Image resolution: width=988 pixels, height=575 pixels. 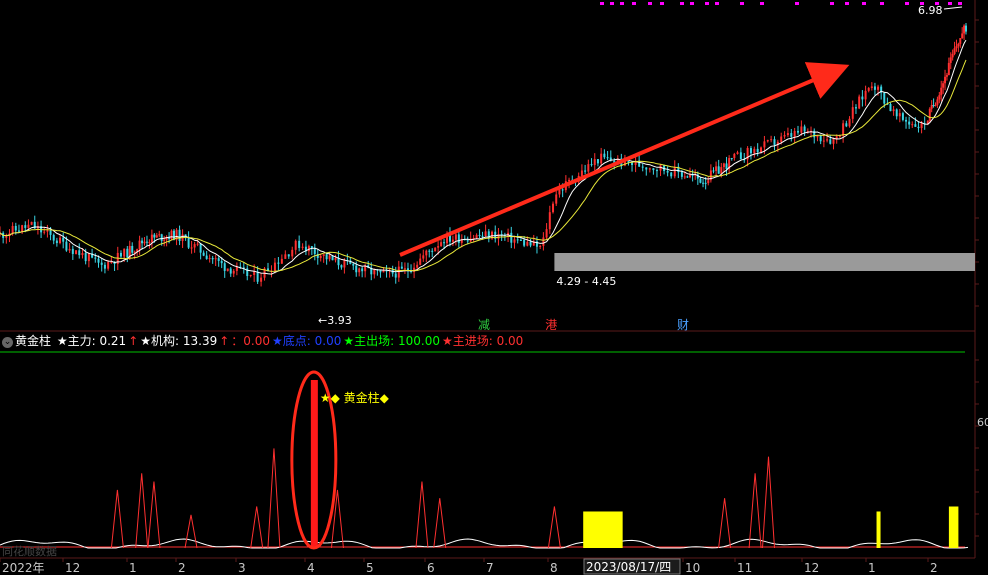 I want to click on indicator-name: 黄金柱, so click(x=33, y=341).